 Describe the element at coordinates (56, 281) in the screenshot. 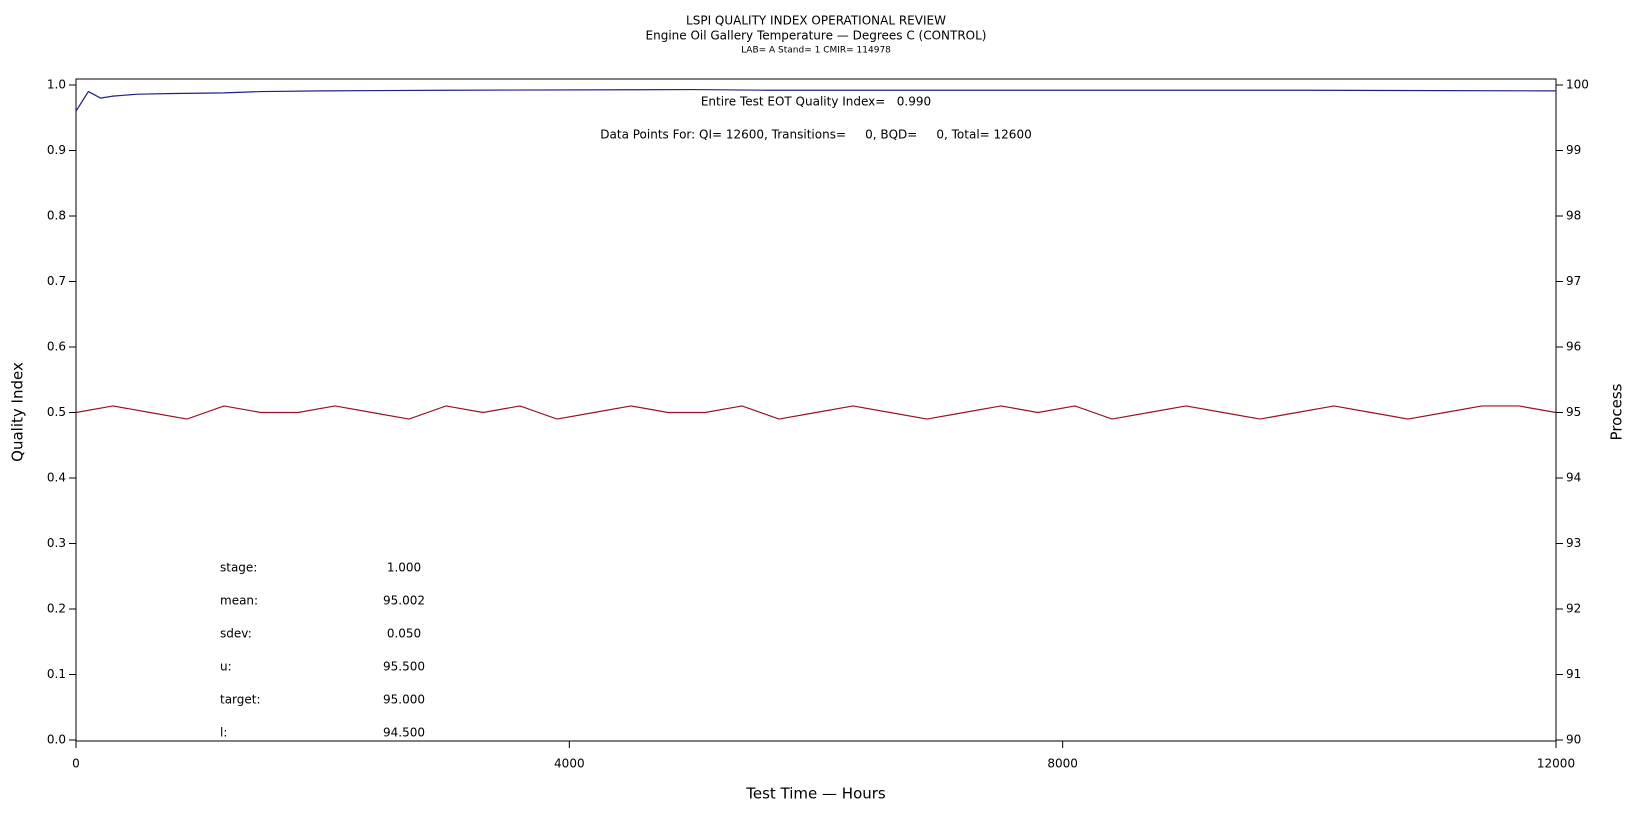

I see `y-tick-label: 0.7` at that location.